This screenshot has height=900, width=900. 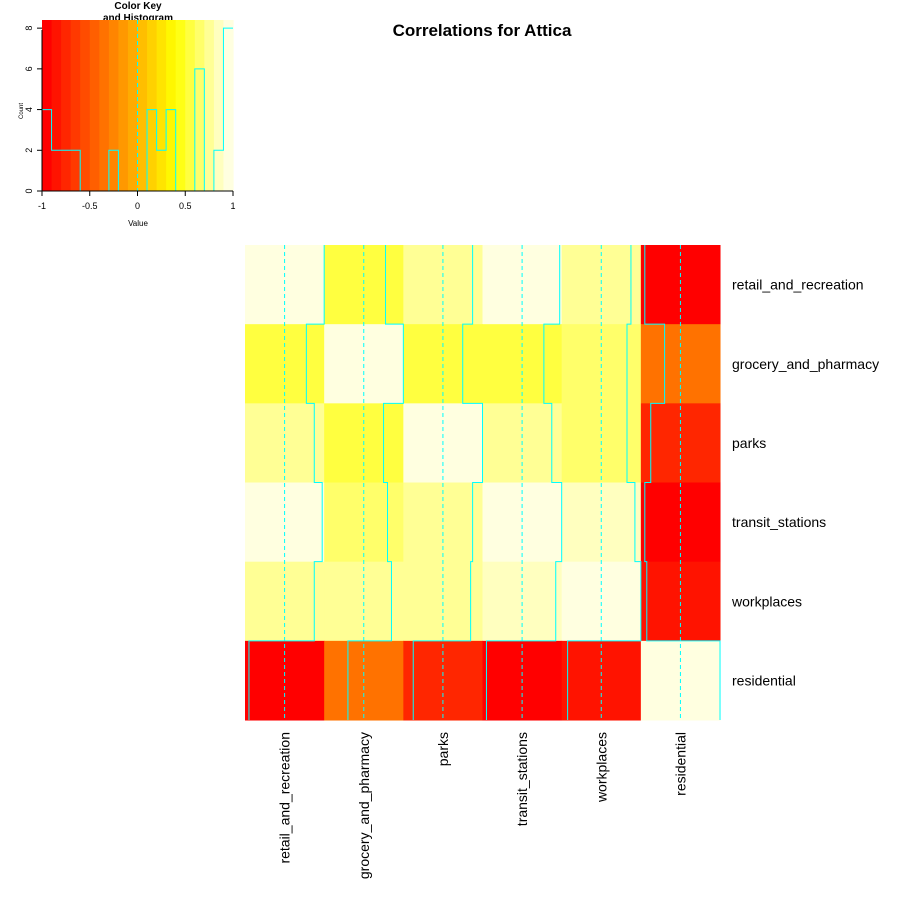 What do you see at coordinates (42, 206) in the screenshot?
I see `color-key-x-tick-label: -1` at bounding box center [42, 206].